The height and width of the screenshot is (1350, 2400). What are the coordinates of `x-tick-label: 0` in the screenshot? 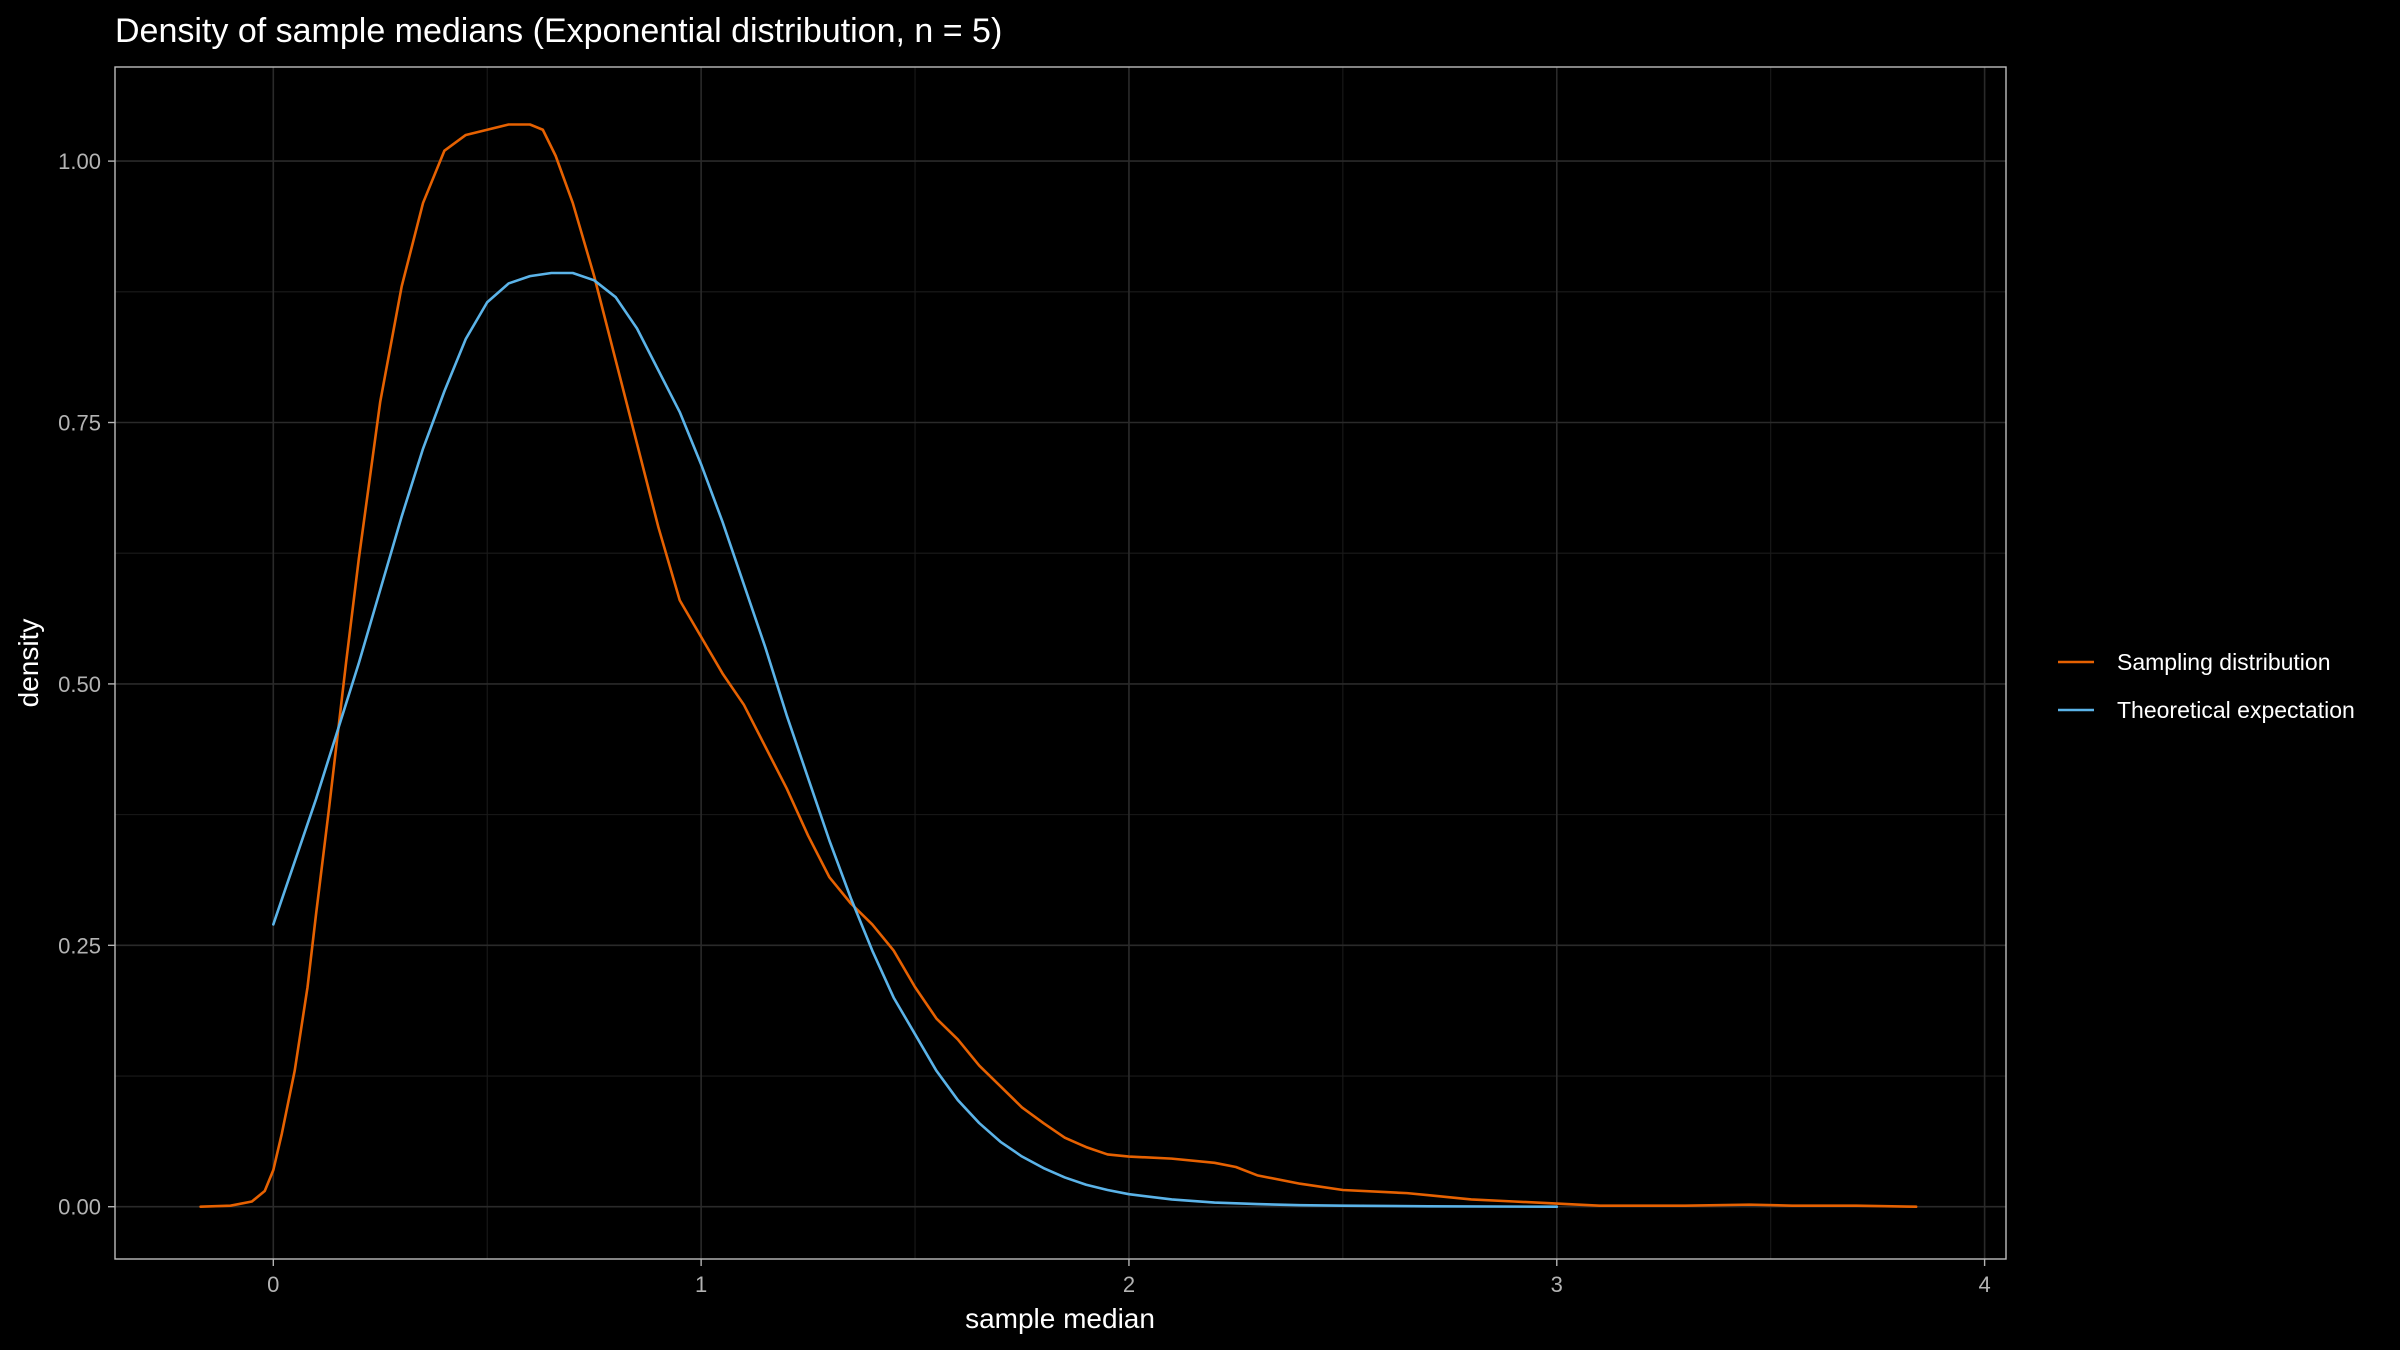 It's located at (273, 1284).